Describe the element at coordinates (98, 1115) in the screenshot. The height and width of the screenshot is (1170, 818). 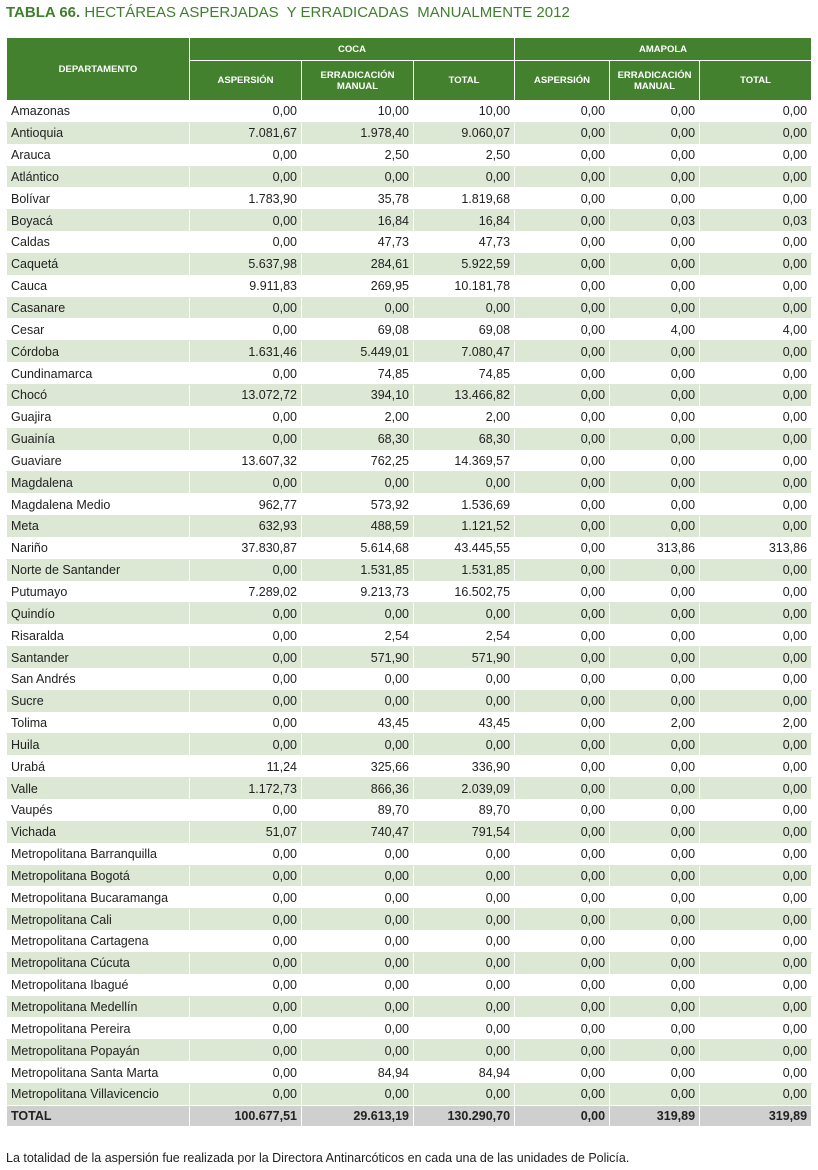
I see `department-cell: TOTAL` at that location.